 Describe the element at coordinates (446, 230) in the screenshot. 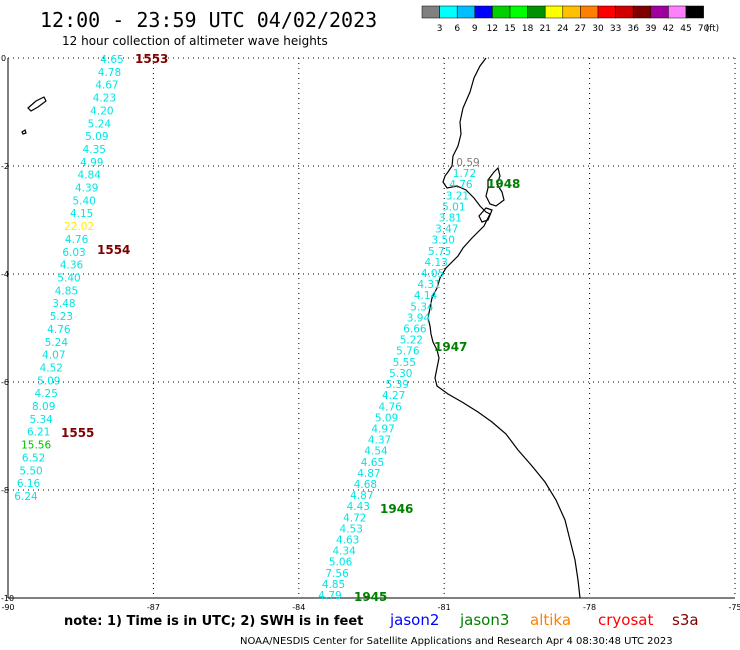

I see `swh-label: 3.47` at that location.